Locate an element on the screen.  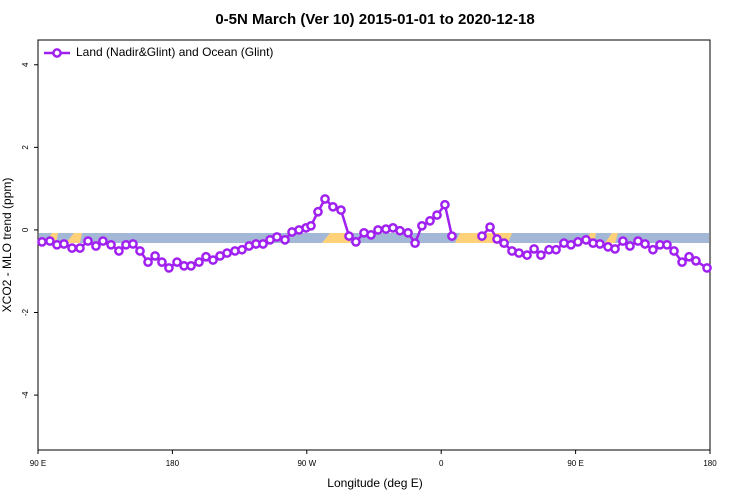
y-tick-label: -2 is located at coordinates (25, 312).